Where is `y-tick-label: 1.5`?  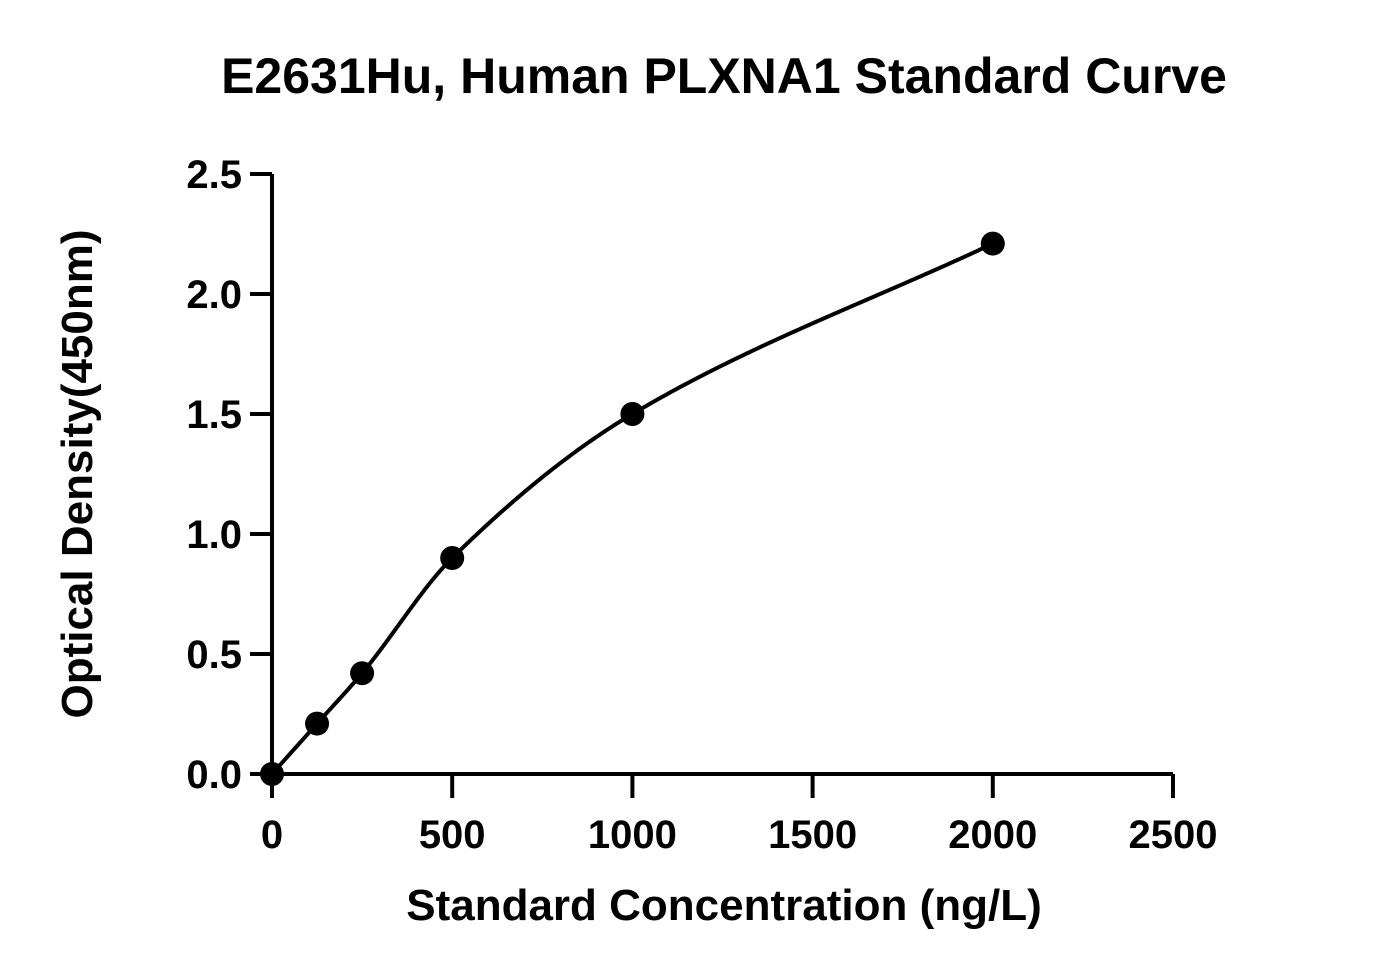
y-tick-label: 1.5 is located at coordinates (214, 415).